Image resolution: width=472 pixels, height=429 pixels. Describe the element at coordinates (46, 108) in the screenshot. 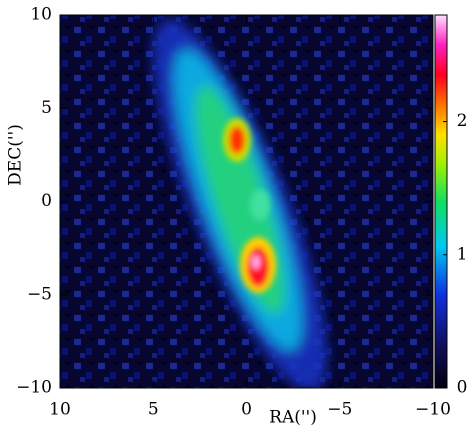

I see `y-tick-label: 5` at that location.